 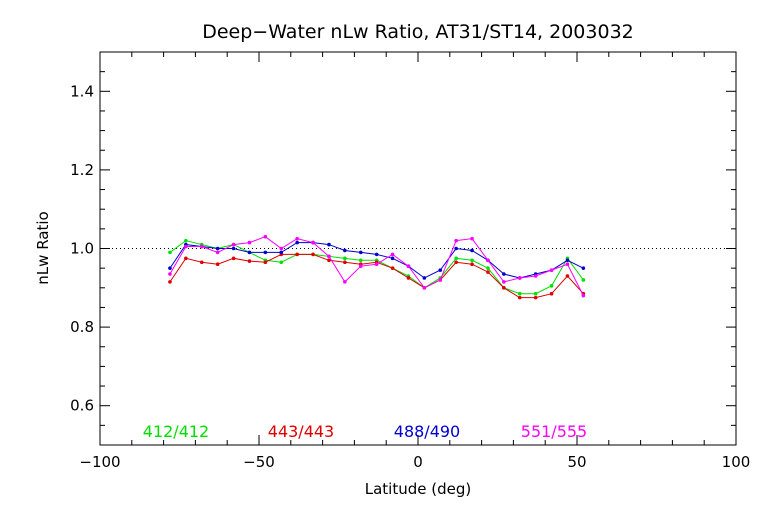 I want to click on x-axis-label: Latitude (deg), so click(x=418, y=489).